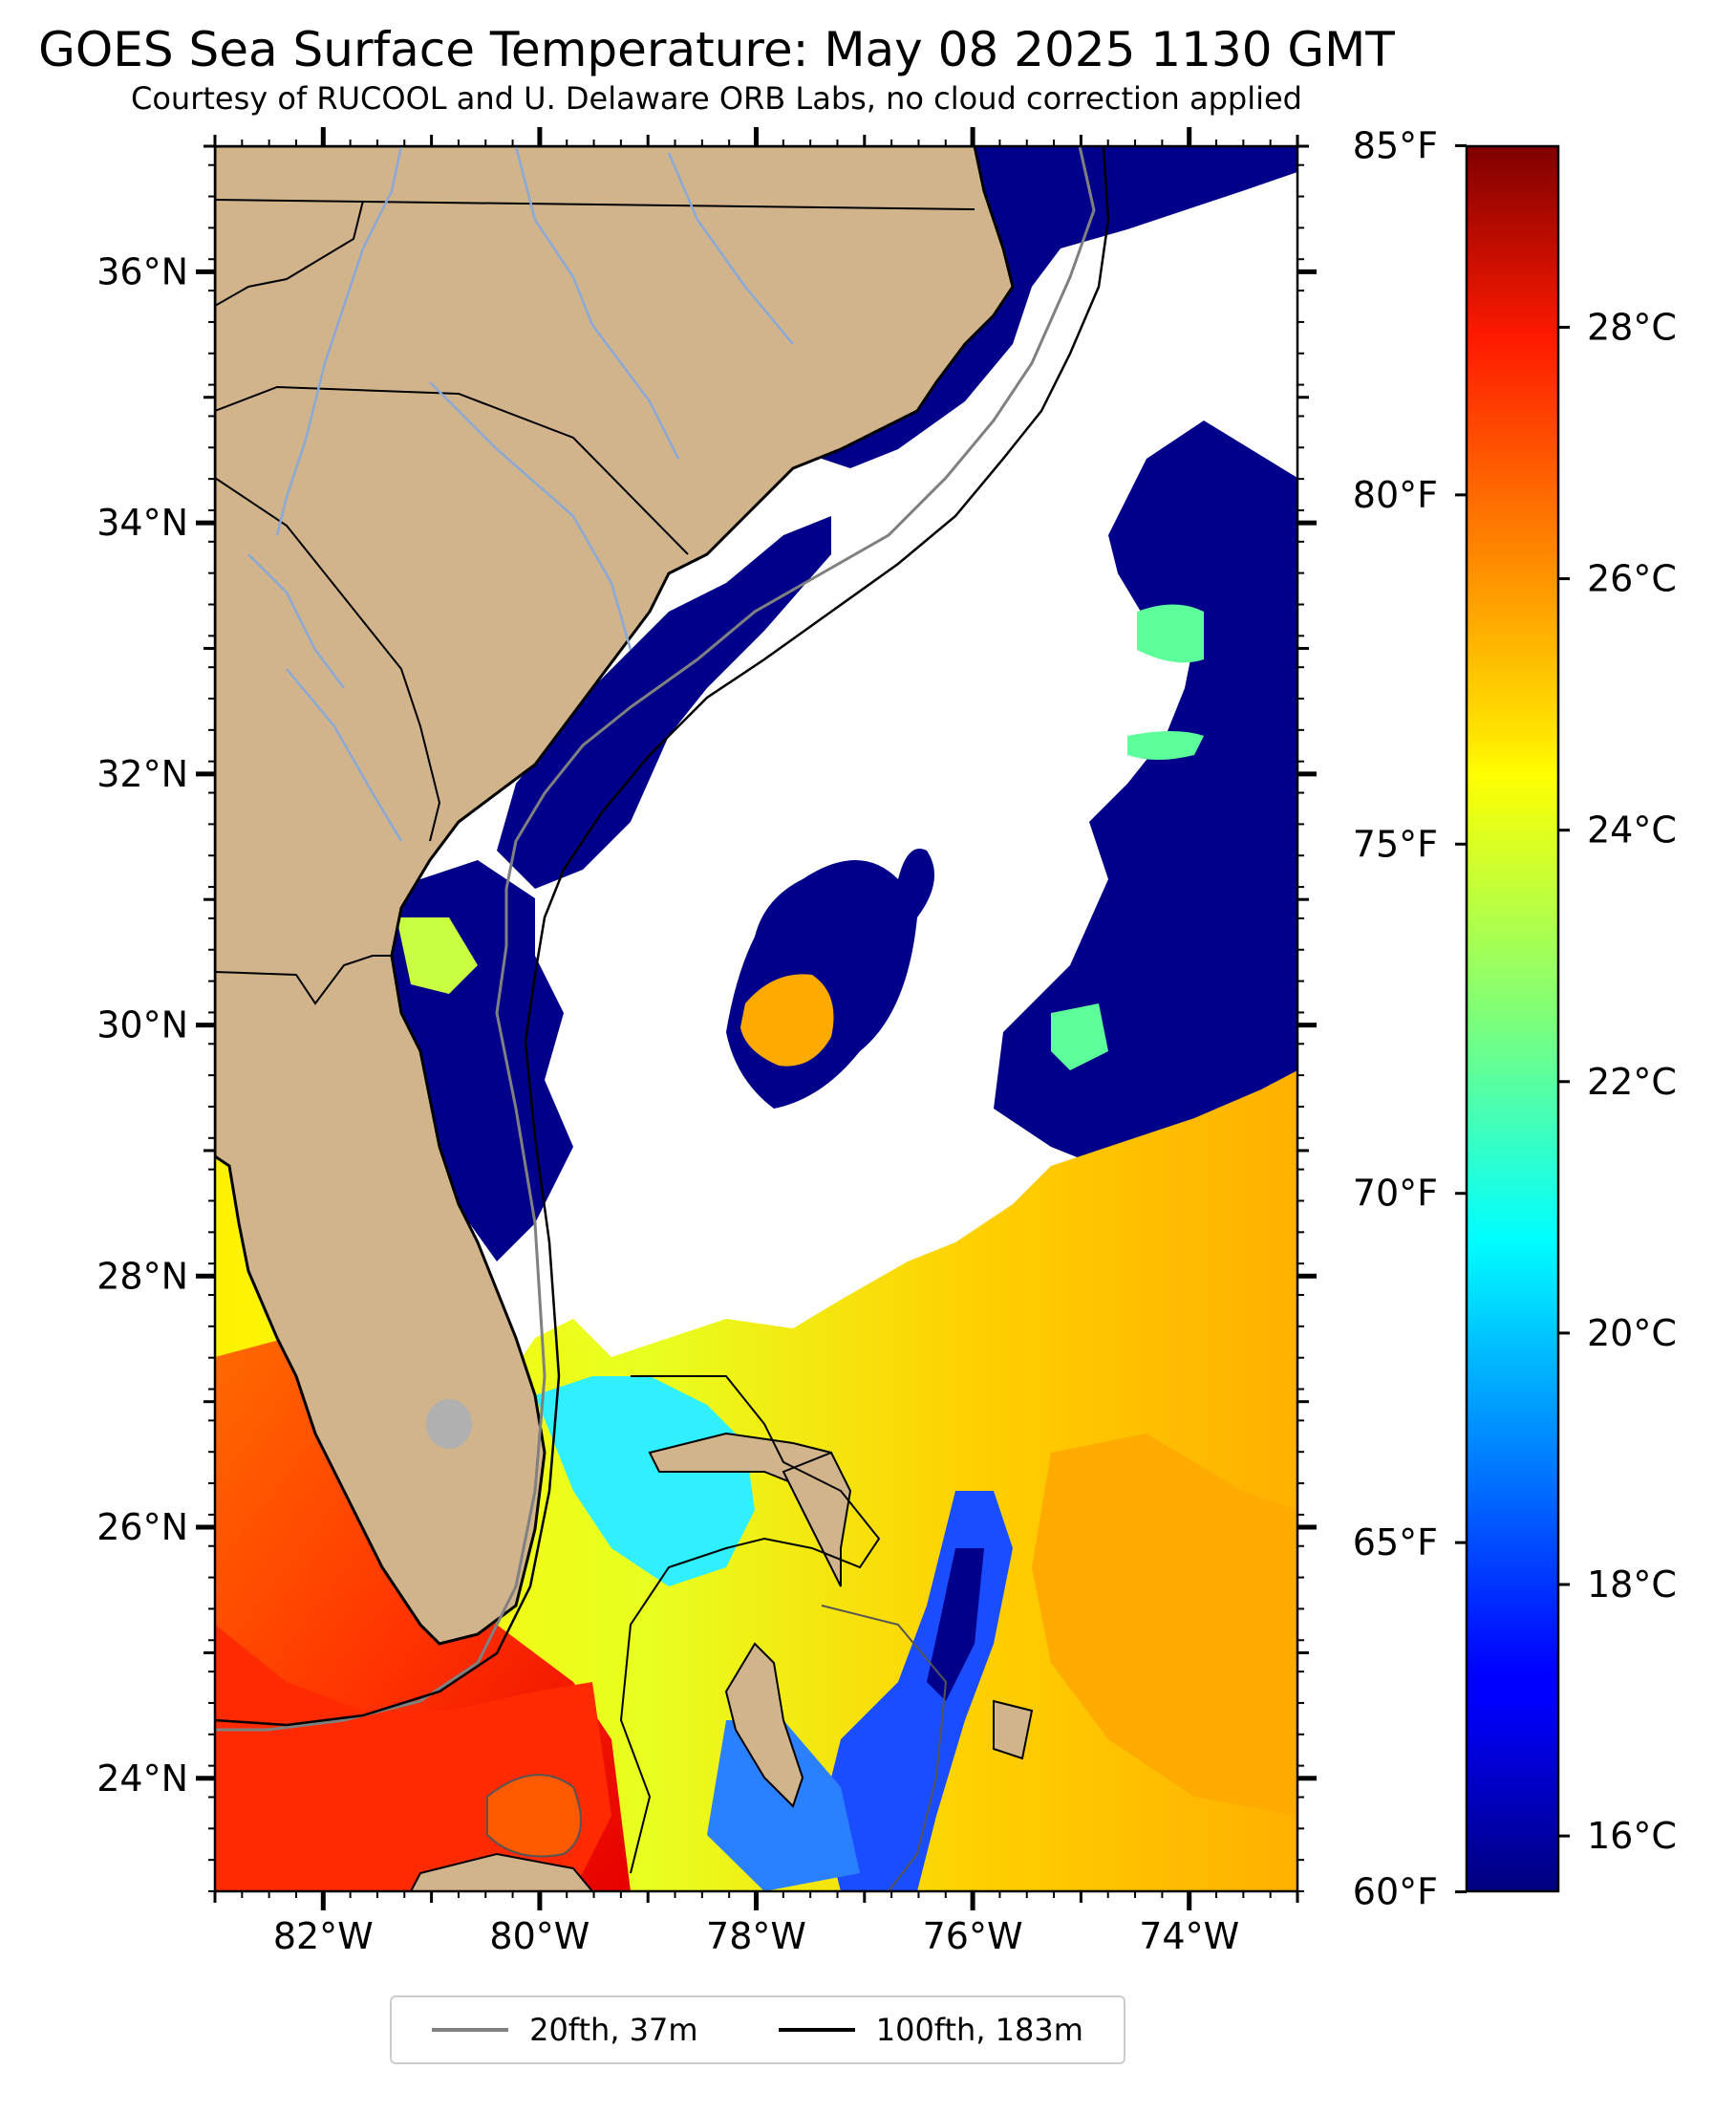 The height and width of the screenshot is (2113, 1736). Describe the element at coordinates (502, 1871) in the screenshot. I see `land-cuba` at that location.